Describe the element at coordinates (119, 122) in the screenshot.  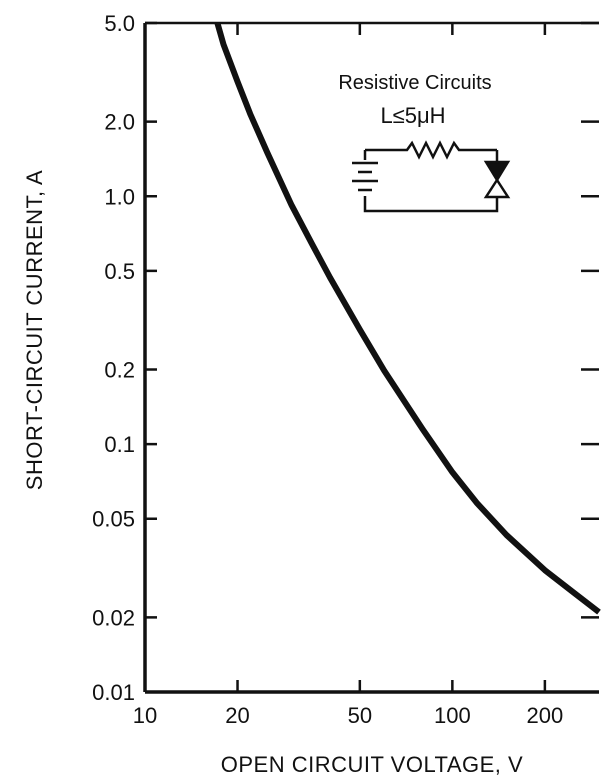
I see `y-tick-label: 2.0` at that location.